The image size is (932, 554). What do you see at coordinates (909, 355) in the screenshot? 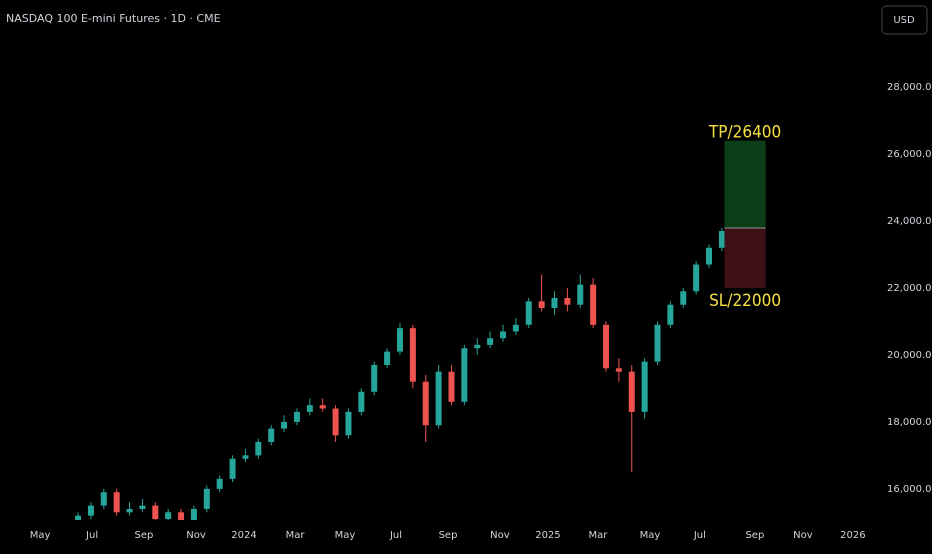
I see `y-tick-label: 20,000.00` at bounding box center [909, 355].